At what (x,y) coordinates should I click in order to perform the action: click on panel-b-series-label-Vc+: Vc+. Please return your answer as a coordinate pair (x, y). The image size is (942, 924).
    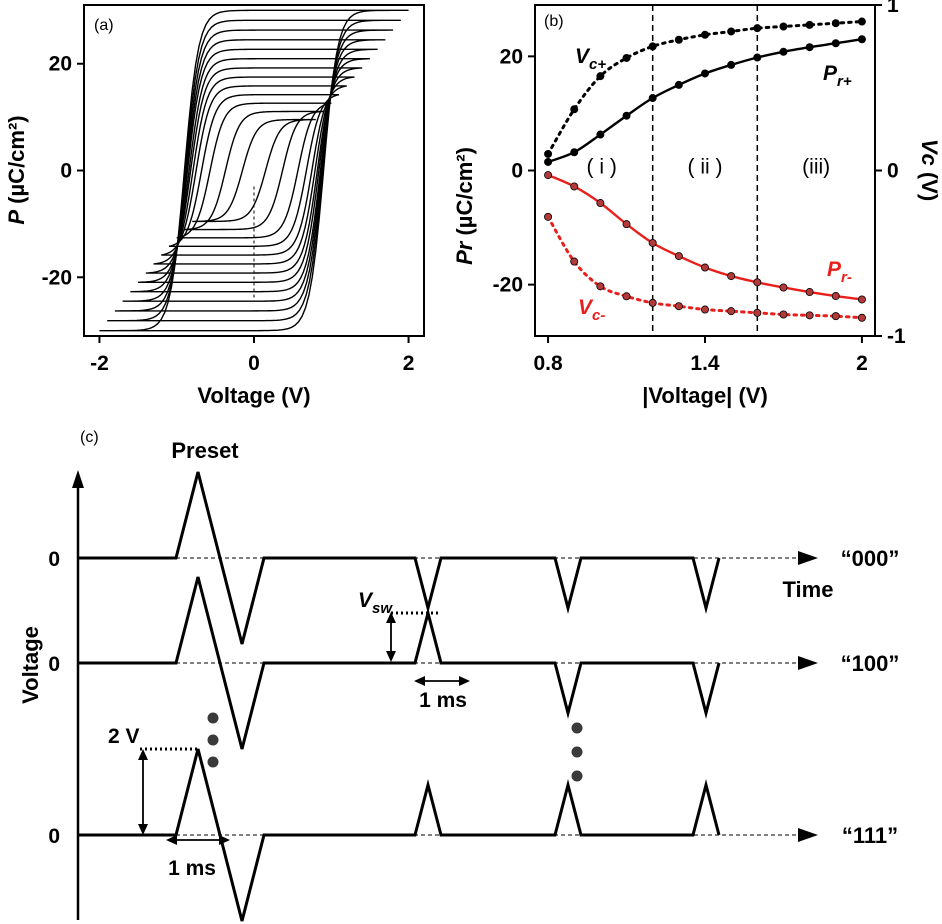
    Looking at the image, I should click on (590, 59).